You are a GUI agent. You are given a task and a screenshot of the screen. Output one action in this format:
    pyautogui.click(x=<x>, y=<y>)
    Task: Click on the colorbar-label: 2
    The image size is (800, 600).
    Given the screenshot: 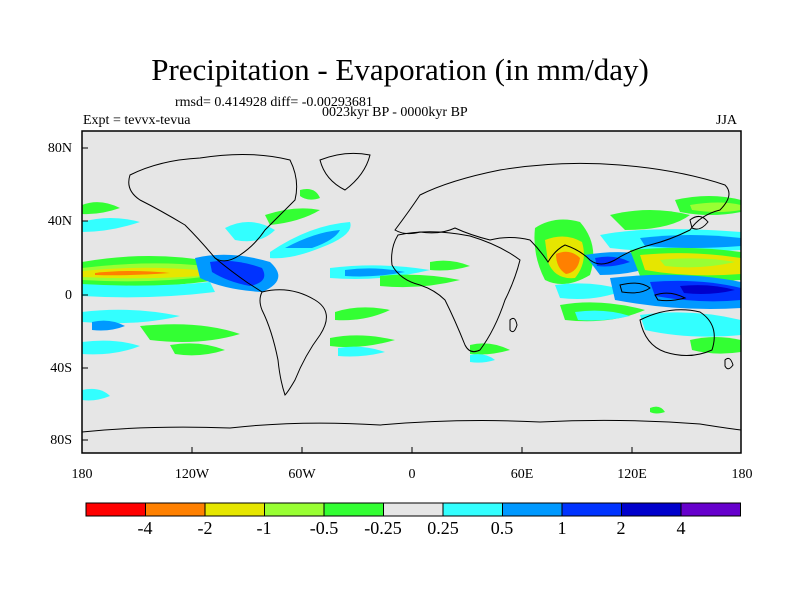 What is the action you would take?
    pyautogui.click(x=621, y=528)
    